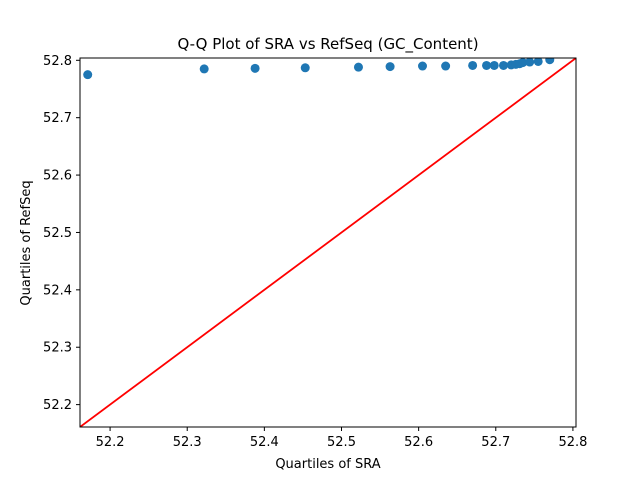  Describe the element at coordinates (57, 118) in the screenshot. I see `y-tick-label: 52.7` at that location.